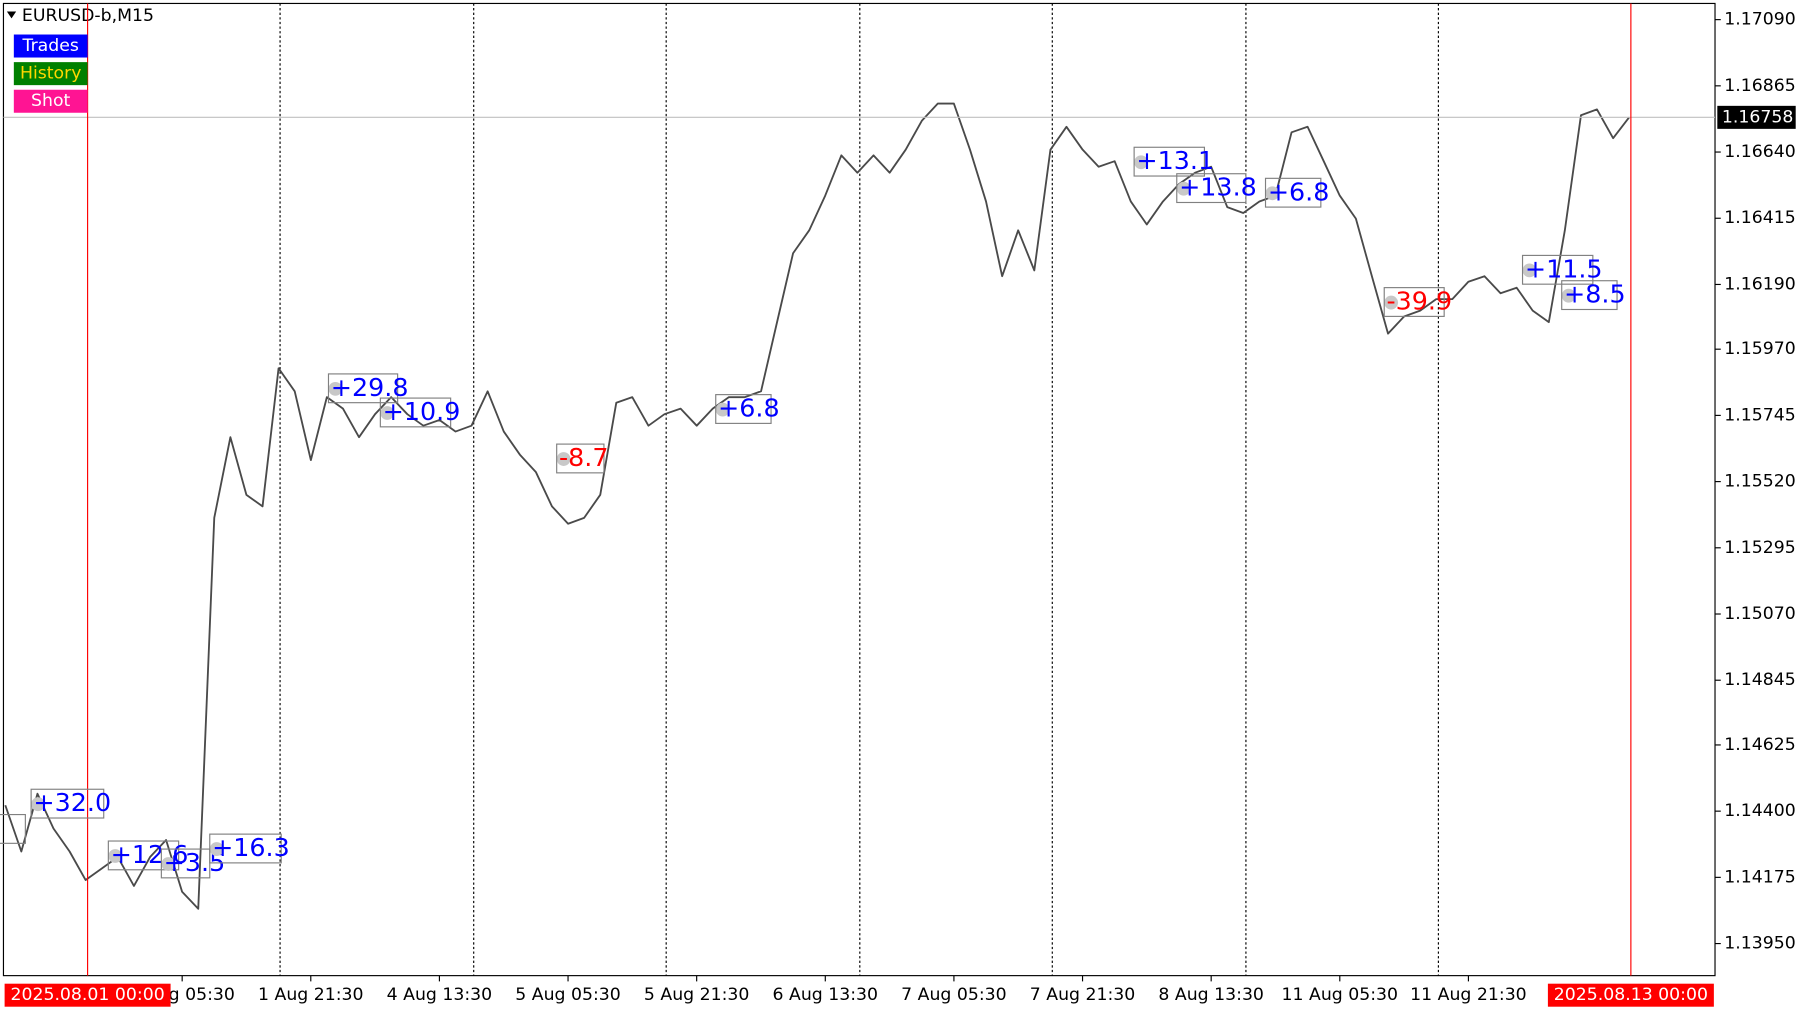 This screenshot has height=1009, width=1798. Describe the element at coordinates (826, 995) in the screenshot. I see `x-tick-label: 6 Aug 13:30` at that location.